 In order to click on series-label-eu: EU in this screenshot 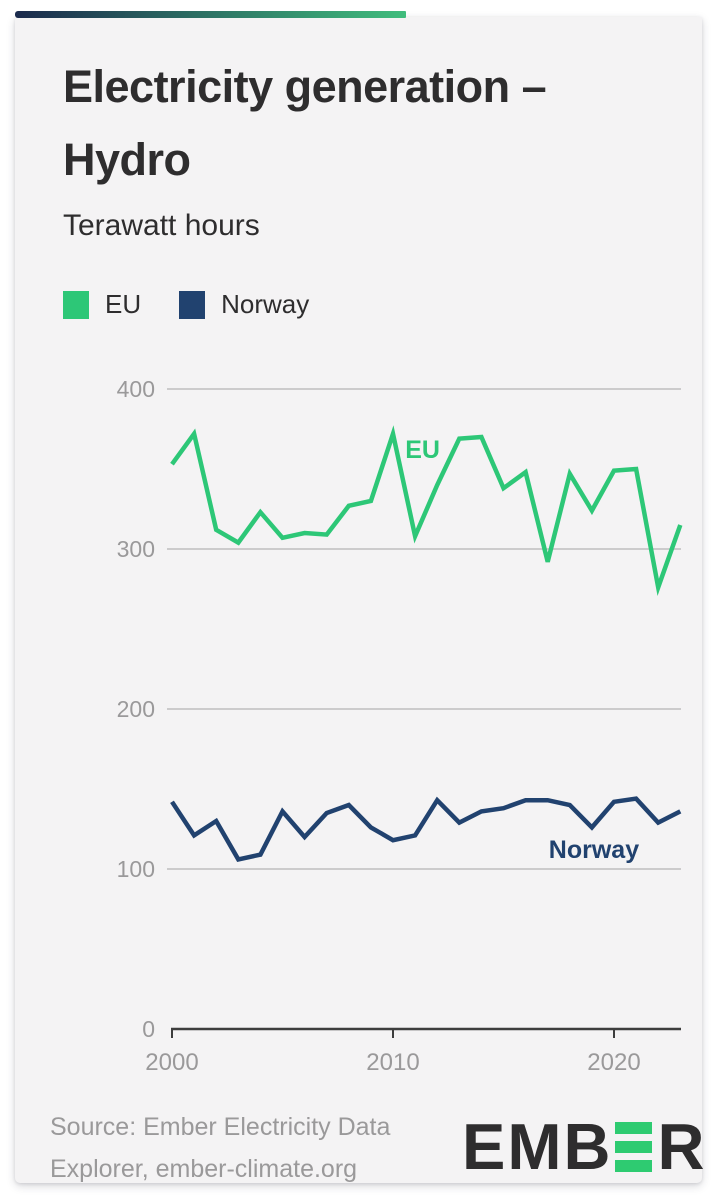, I will do `click(422, 450)`.